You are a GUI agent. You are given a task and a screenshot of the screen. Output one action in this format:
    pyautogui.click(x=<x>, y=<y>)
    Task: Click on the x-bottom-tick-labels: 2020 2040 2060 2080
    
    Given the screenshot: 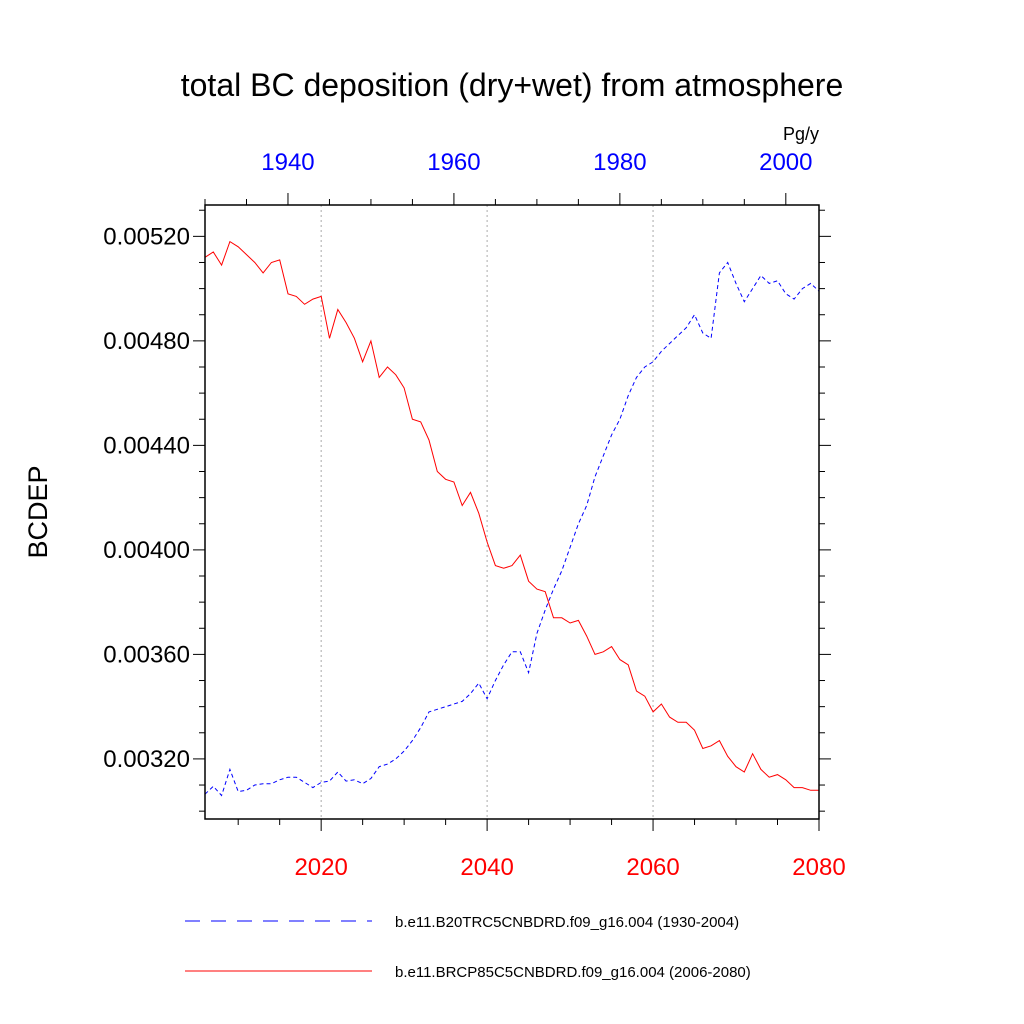 What is the action you would take?
    pyautogui.click(x=569, y=867)
    